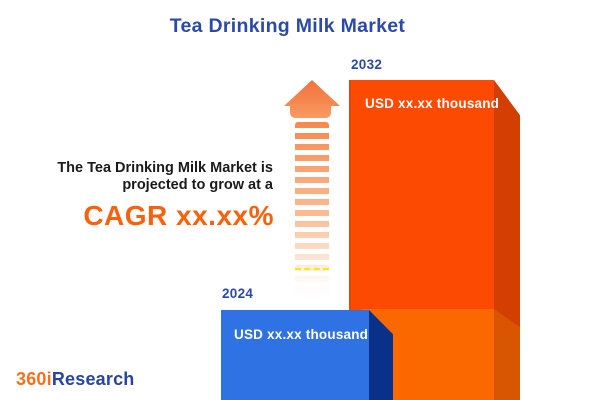 The height and width of the screenshot is (400, 600). Describe the element at coordinates (287, 26) in the screenshot. I see `page-title: Tea Drinking Milk Market` at that location.